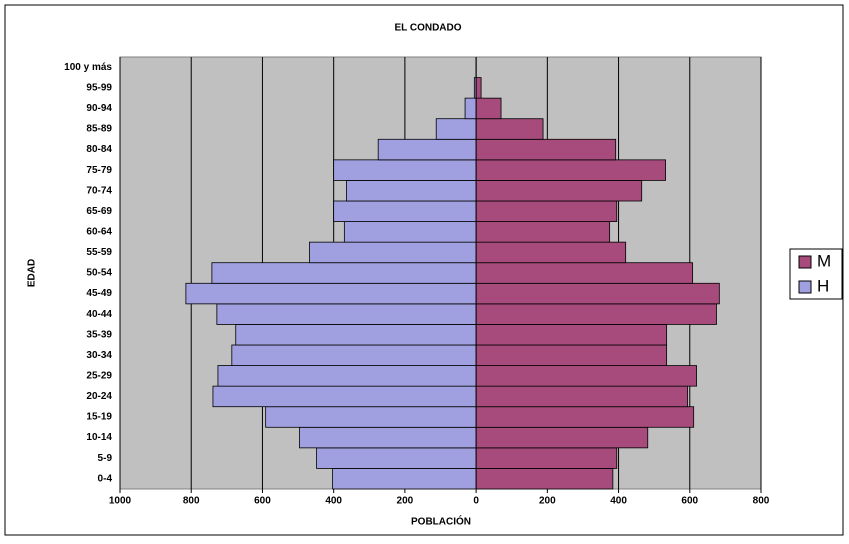 This screenshot has height=544, width=849. Describe the element at coordinates (99, 375) in the screenshot. I see `y-tick-label: 25-29` at that location.